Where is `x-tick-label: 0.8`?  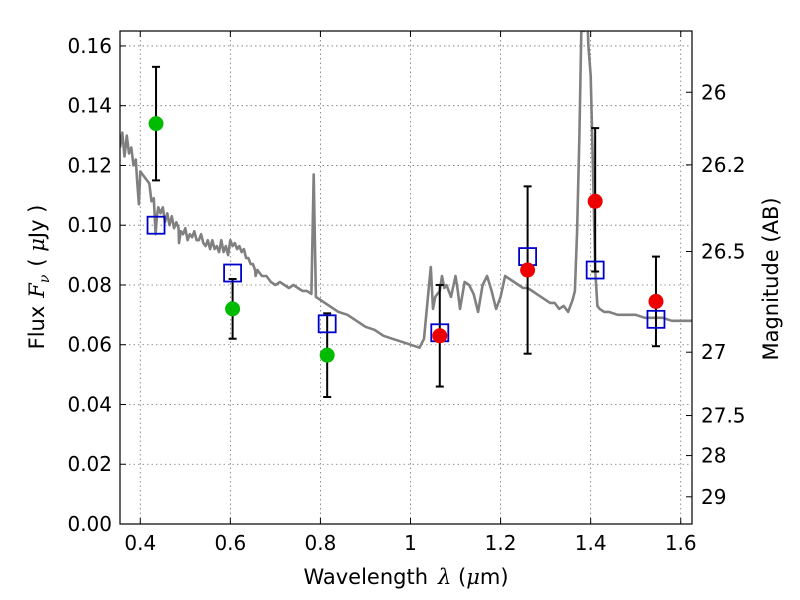
x-tick-label: 0.8 is located at coordinates (321, 543).